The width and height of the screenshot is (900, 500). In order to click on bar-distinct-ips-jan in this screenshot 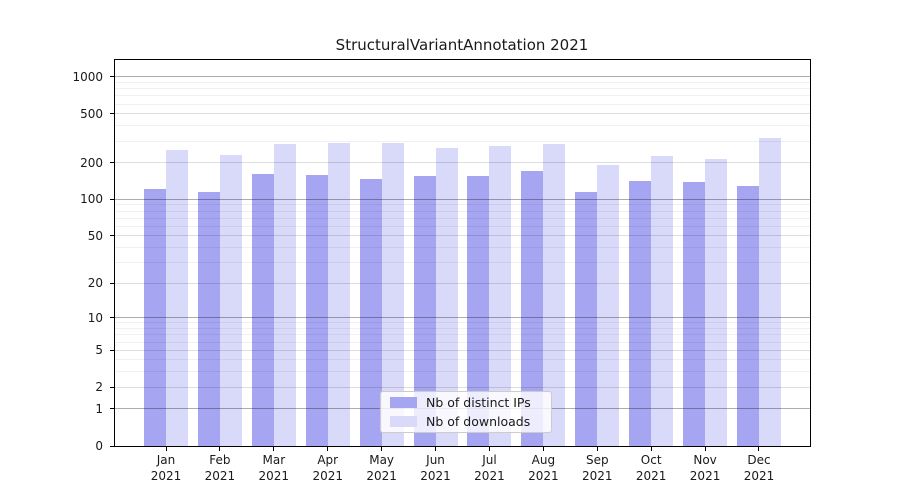, I will do `click(155, 317)`.